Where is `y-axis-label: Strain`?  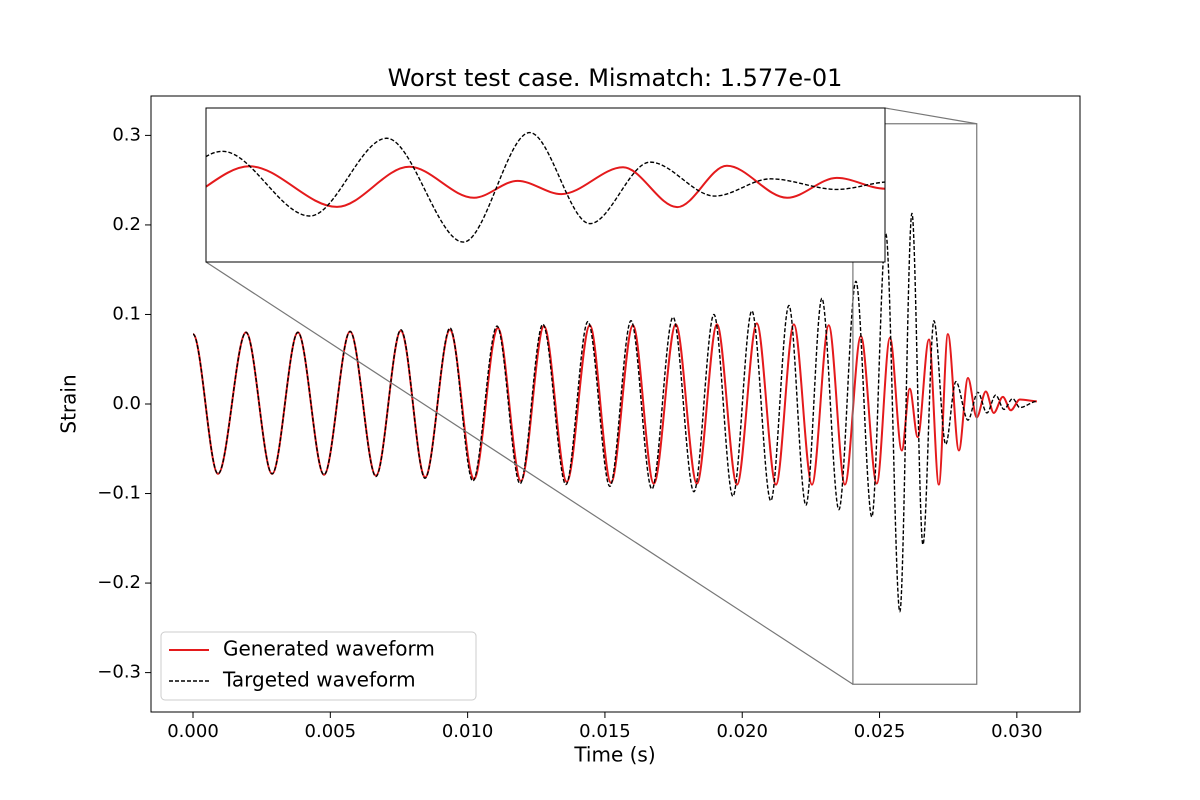 y-axis-label: Strain is located at coordinates (69, 403).